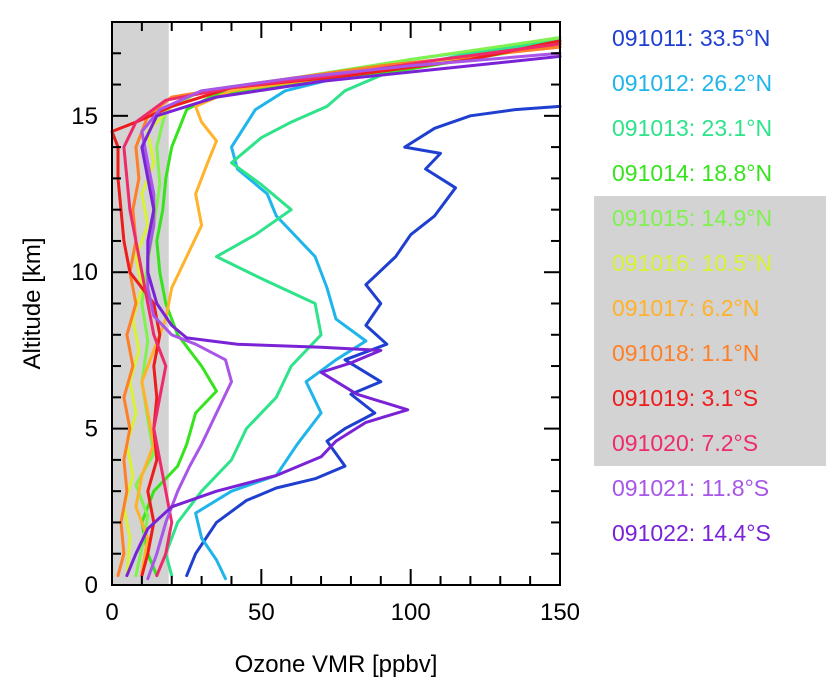  What do you see at coordinates (111, 612) in the screenshot?
I see `x-tick-label: 0` at bounding box center [111, 612].